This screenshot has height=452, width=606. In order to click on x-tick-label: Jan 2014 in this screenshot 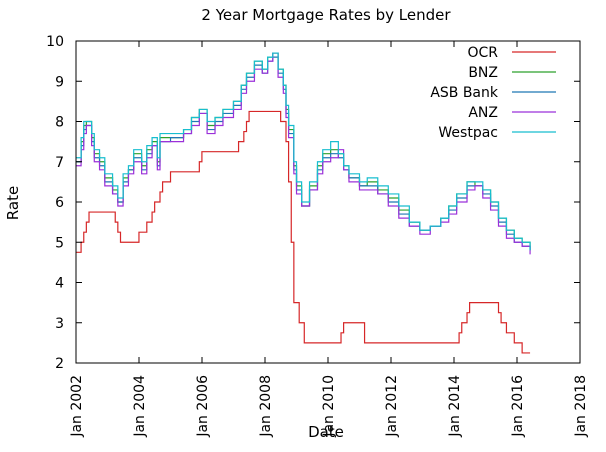, I will do `click(455, 406)`.